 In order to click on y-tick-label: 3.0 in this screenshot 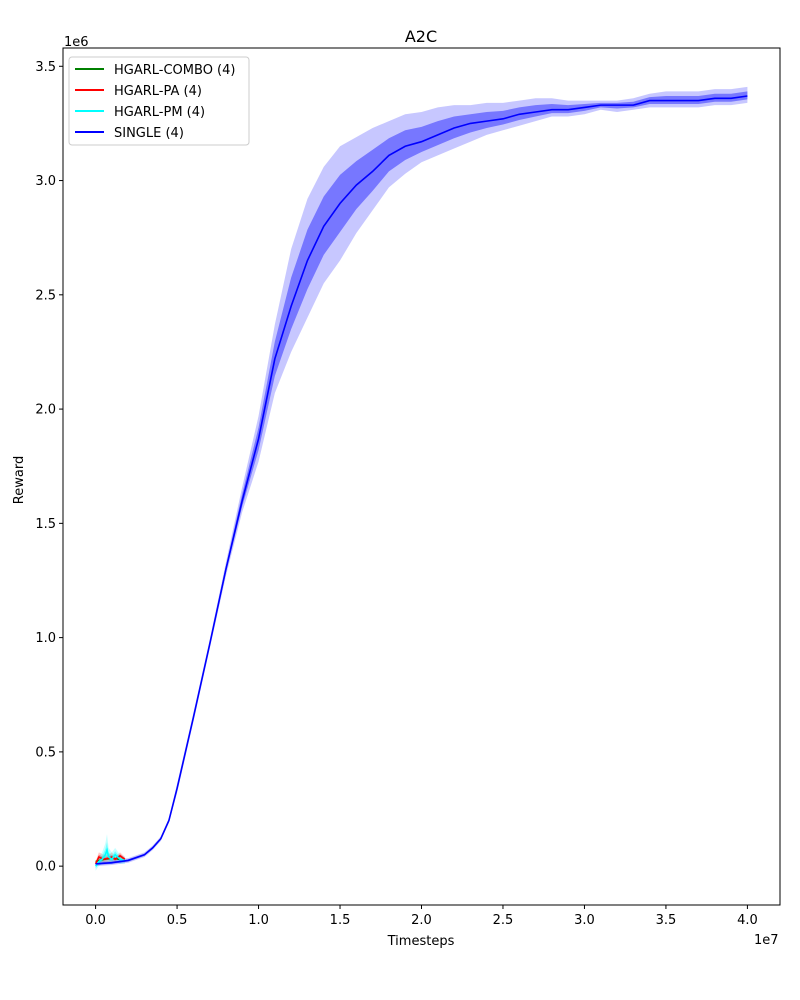, I will do `click(45, 181)`.